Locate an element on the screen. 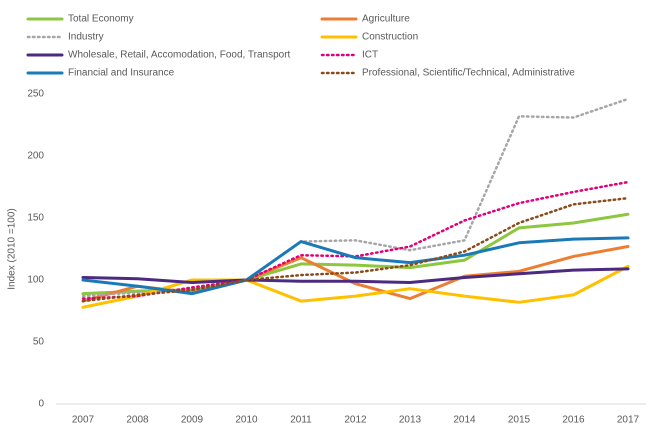 This screenshot has width=648, height=428. x-tick-label: 2017 is located at coordinates (628, 420).